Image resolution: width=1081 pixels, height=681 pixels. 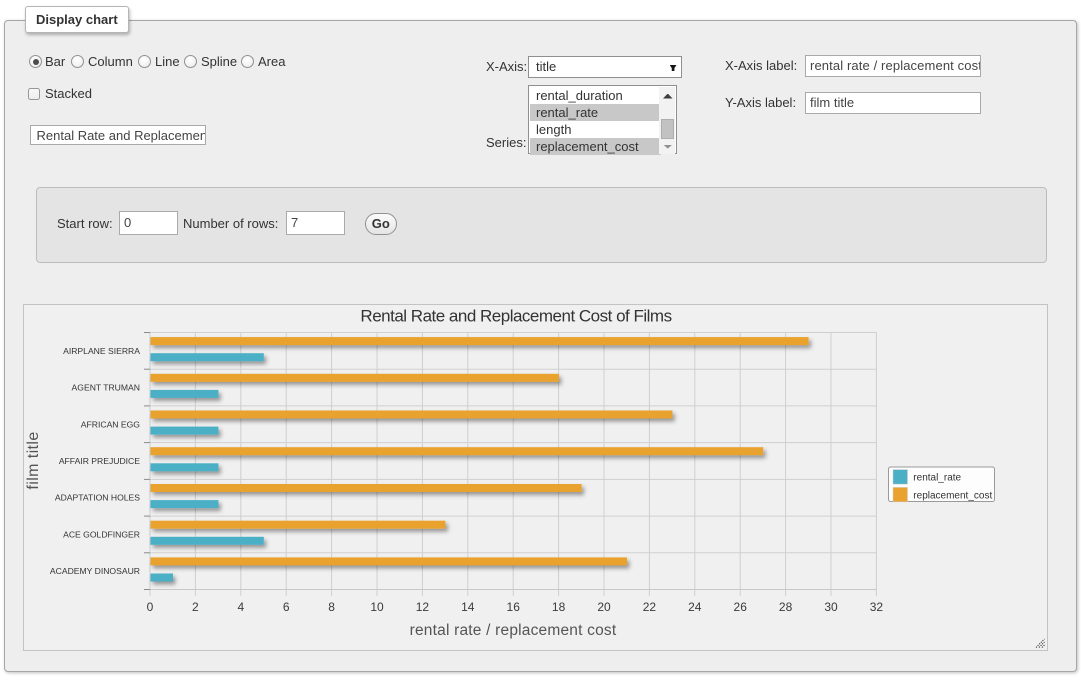 What do you see at coordinates (877, 607) in the screenshot?
I see `svg-text: 32` at bounding box center [877, 607].